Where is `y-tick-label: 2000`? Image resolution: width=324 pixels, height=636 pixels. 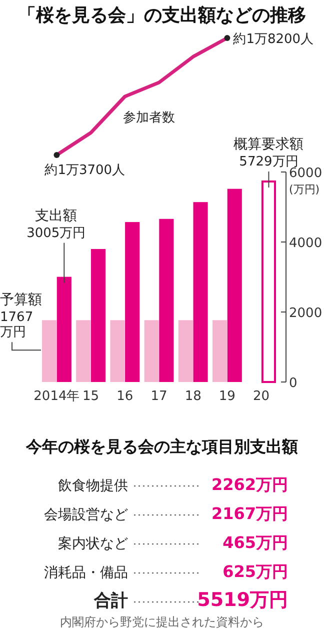
y-tick-label: 2000 is located at coordinates (305, 313).